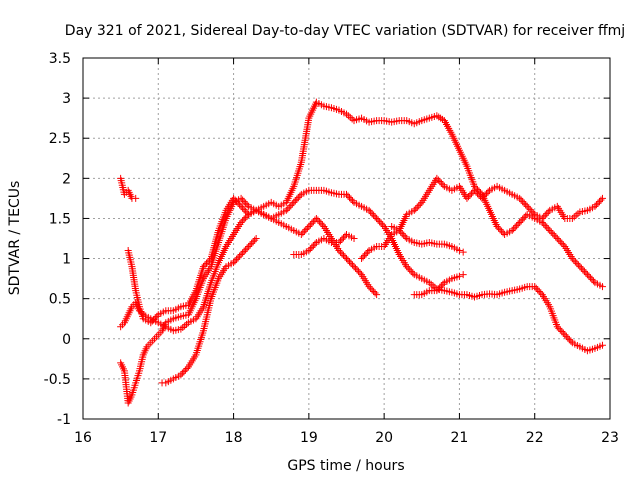 The image size is (640, 484). Describe the element at coordinates (535, 438) in the screenshot. I see `x-tick-label: 22` at that location.